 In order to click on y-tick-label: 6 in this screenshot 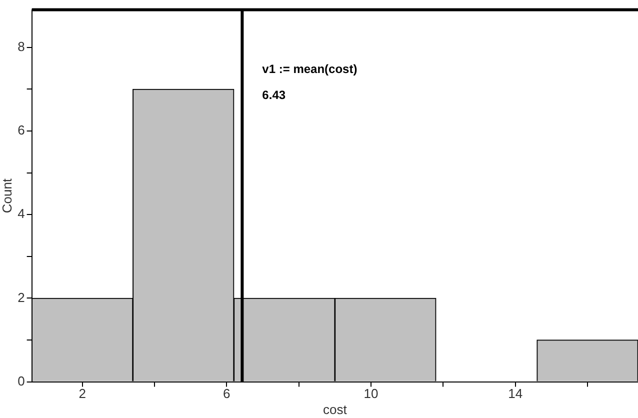, I will do `click(21, 130)`.